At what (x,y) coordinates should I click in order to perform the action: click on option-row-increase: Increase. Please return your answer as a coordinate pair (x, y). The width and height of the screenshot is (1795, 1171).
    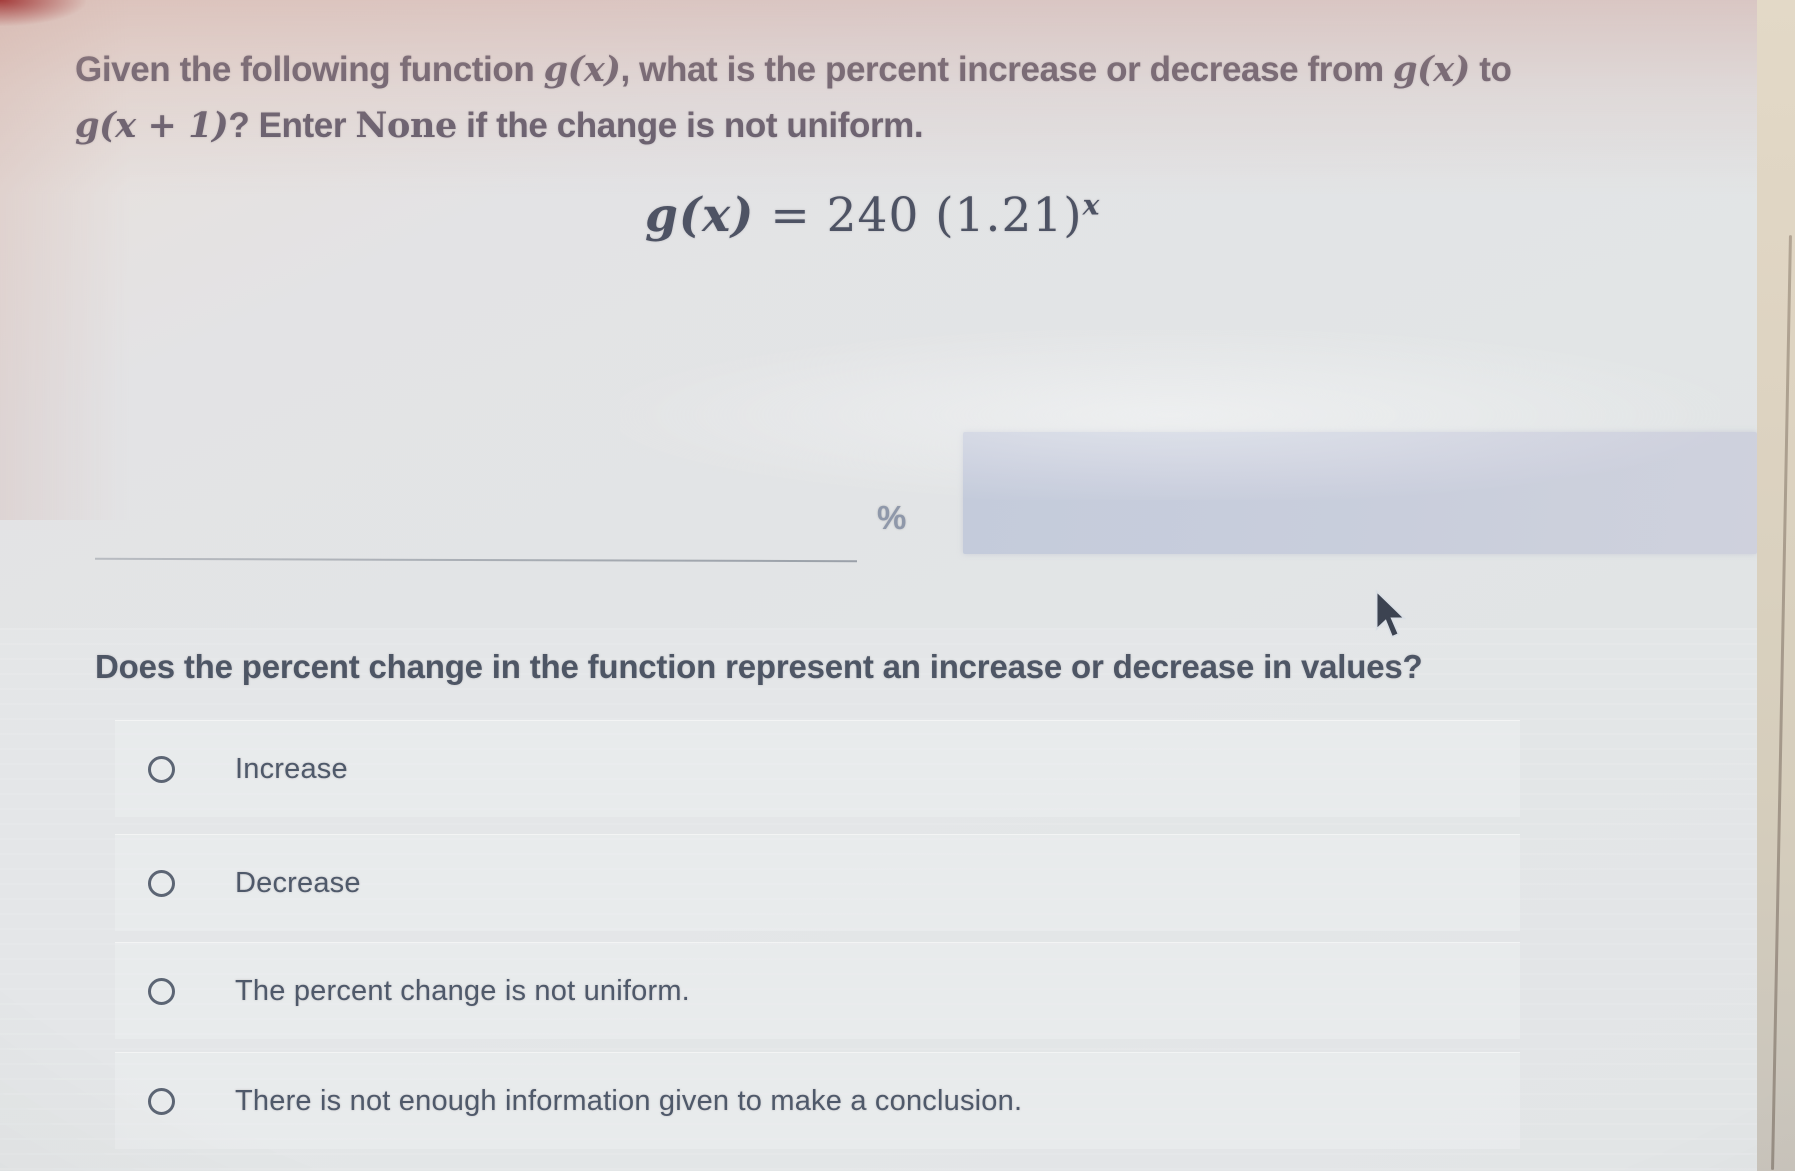
    Looking at the image, I should click on (817, 768).